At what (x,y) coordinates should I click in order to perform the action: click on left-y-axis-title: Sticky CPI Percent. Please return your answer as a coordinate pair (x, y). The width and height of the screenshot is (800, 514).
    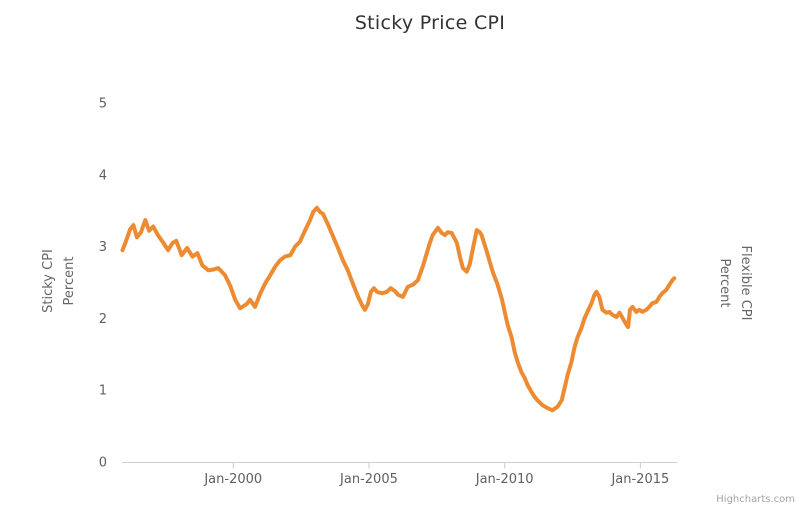
    Looking at the image, I should click on (59, 281).